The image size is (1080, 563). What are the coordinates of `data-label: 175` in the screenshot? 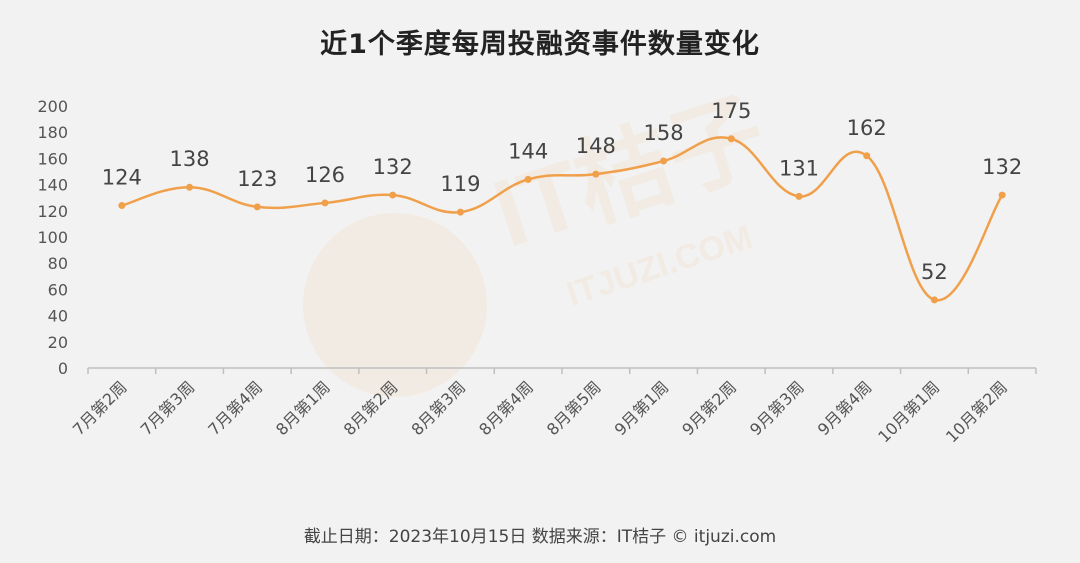 It's located at (731, 111).